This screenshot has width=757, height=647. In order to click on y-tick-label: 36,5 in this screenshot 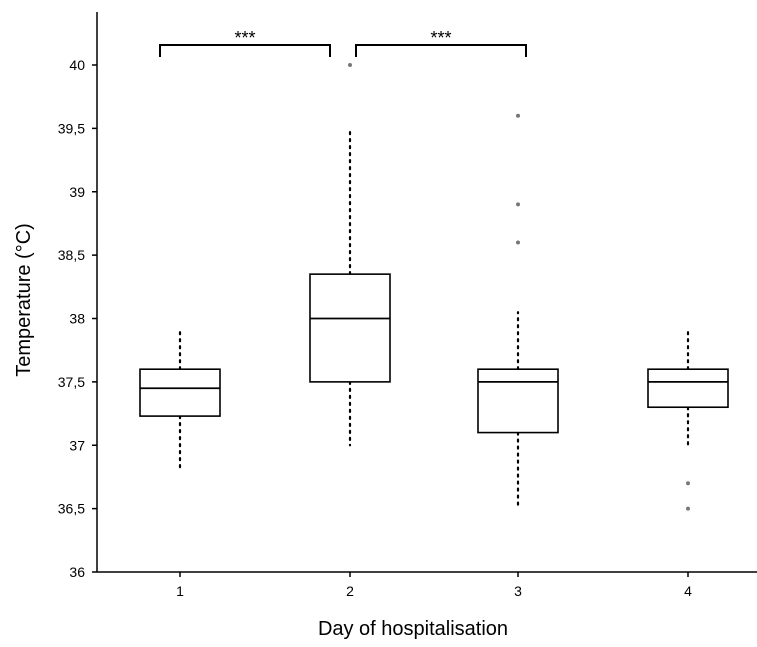, I will do `click(71, 509)`.